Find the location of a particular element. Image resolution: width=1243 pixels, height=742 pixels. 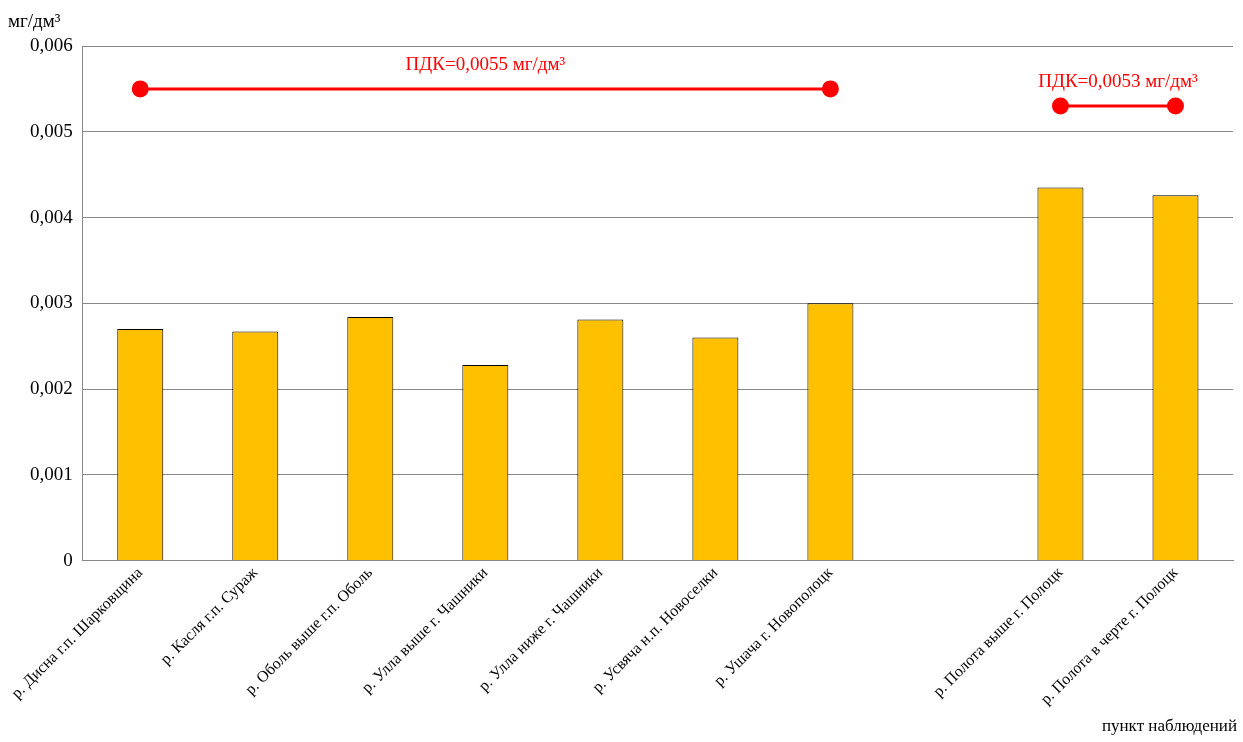

y-tick-label: 0,002 is located at coordinates (51, 388).